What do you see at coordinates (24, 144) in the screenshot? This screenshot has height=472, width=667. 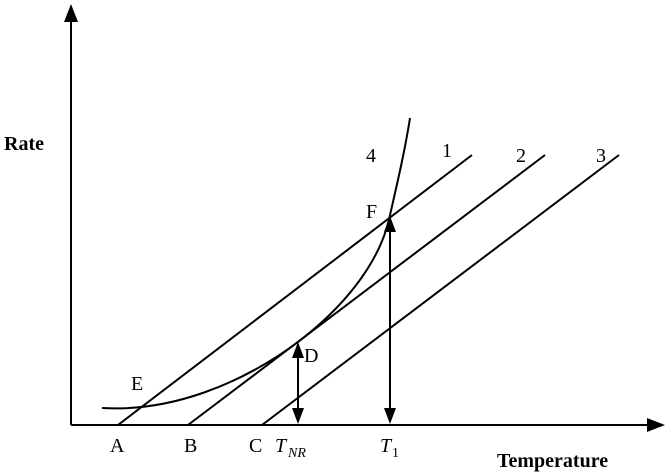 I see `y-axis-label: Rate` at bounding box center [24, 144].